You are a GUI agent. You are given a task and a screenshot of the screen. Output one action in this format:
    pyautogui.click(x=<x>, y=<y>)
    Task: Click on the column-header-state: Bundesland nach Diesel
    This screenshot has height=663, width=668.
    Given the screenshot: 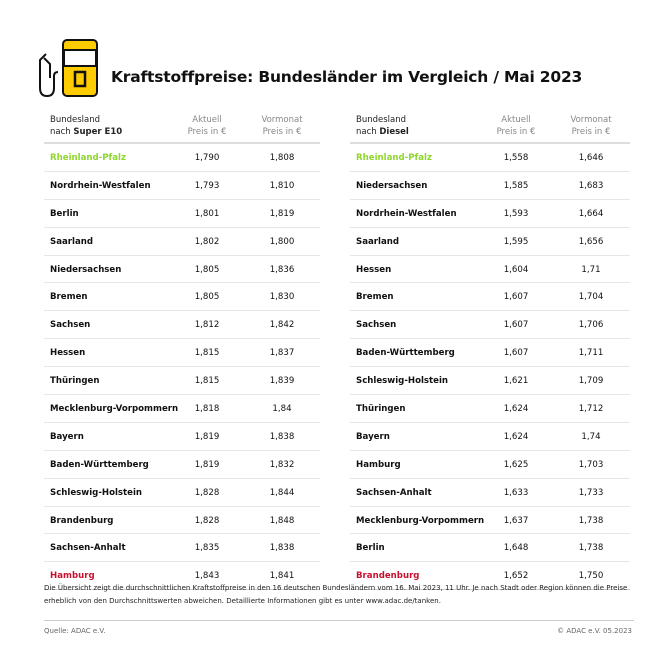 What is the action you would take?
    pyautogui.click(x=382, y=126)
    